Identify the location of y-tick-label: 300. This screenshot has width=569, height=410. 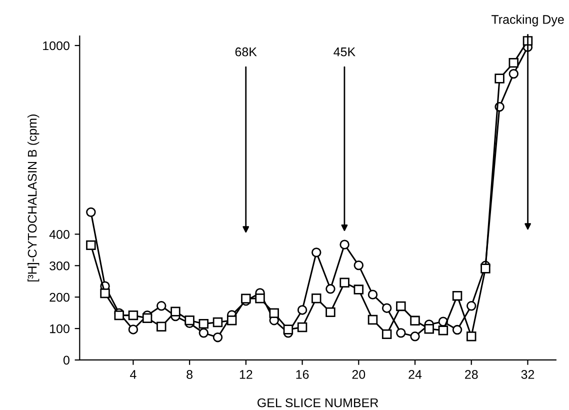
(60, 265).